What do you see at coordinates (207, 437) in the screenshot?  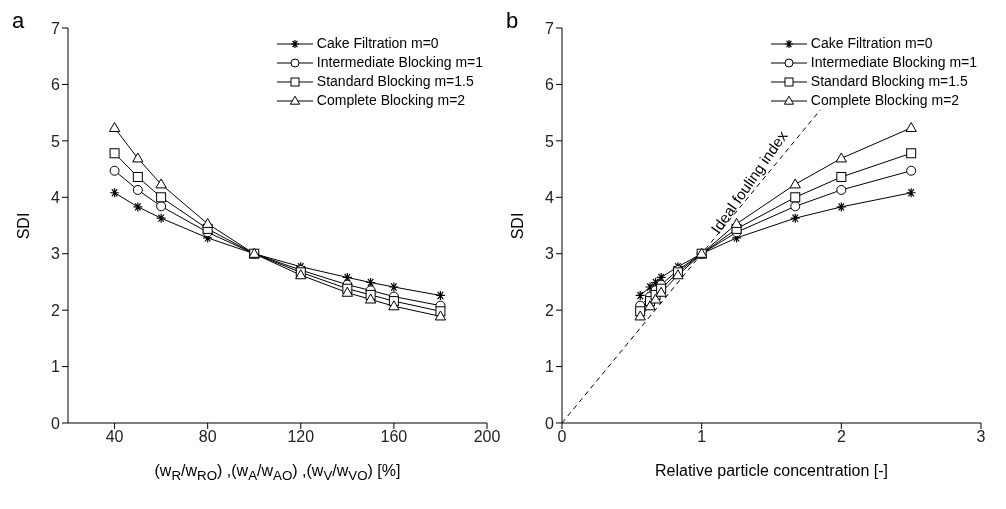 I see `x-tick-label: 80` at bounding box center [207, 437].